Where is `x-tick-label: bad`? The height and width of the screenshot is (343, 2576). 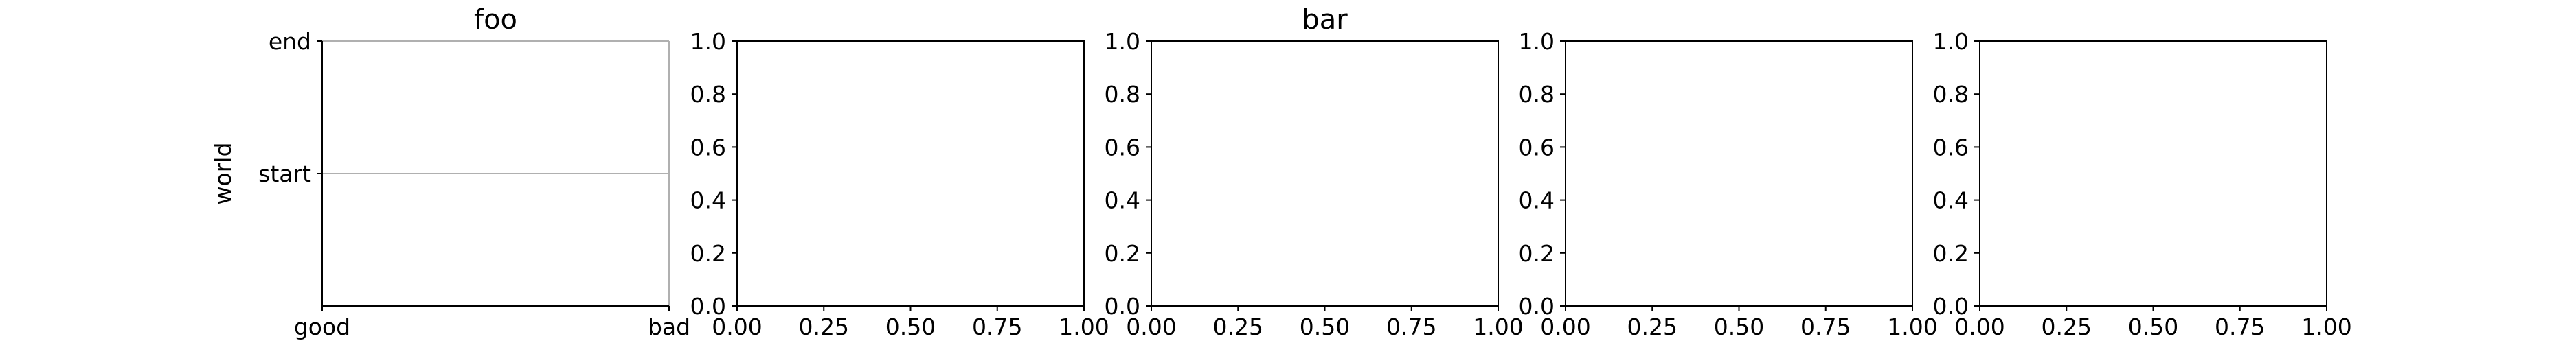 x-tick-label: bad is located at coordinates (669, 327).